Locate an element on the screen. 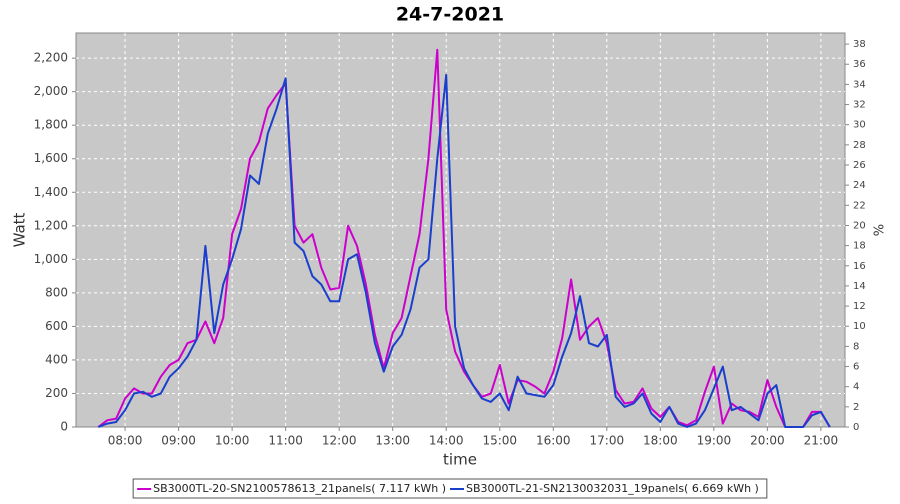 This screenshot has height=504, width=900. y2-tick-label: 6 is located at coordinates (856, 367).